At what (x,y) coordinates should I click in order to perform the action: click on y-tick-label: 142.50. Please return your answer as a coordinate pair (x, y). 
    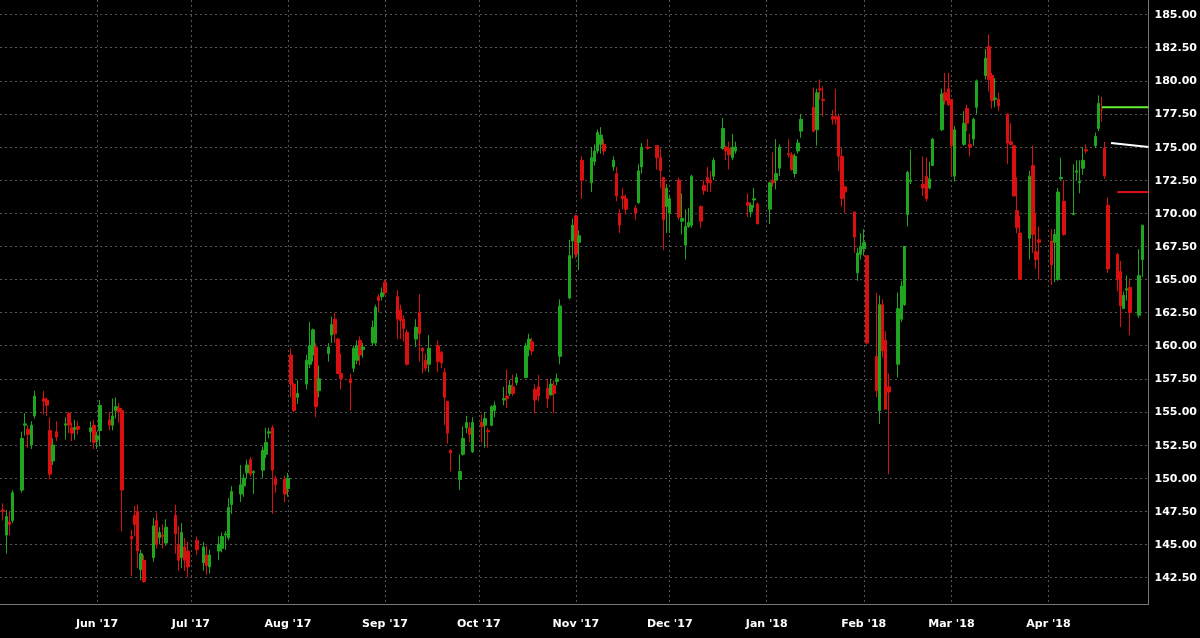
    Looking at the image, I should click on (1176, 578).